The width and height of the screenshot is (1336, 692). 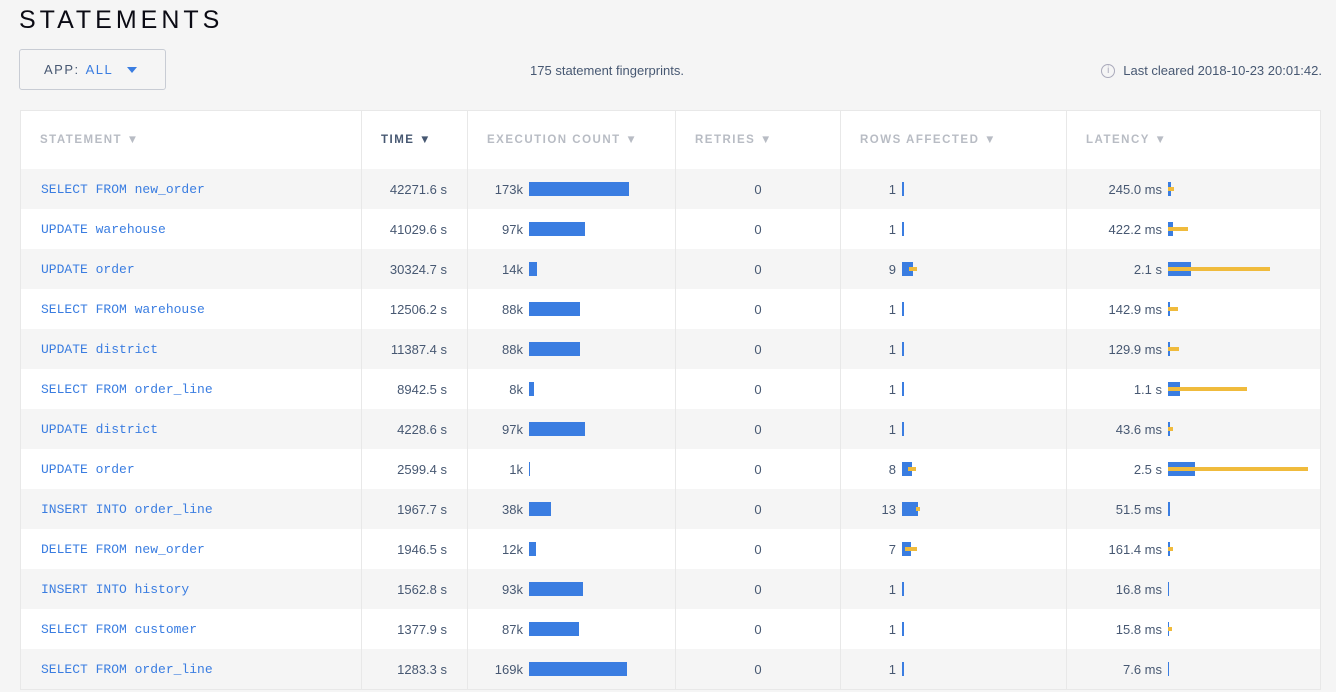 What do you see at coordinates (1108, 70) in the screenshot?
I see `info-icon: i` at bounding box center [1108, 70].